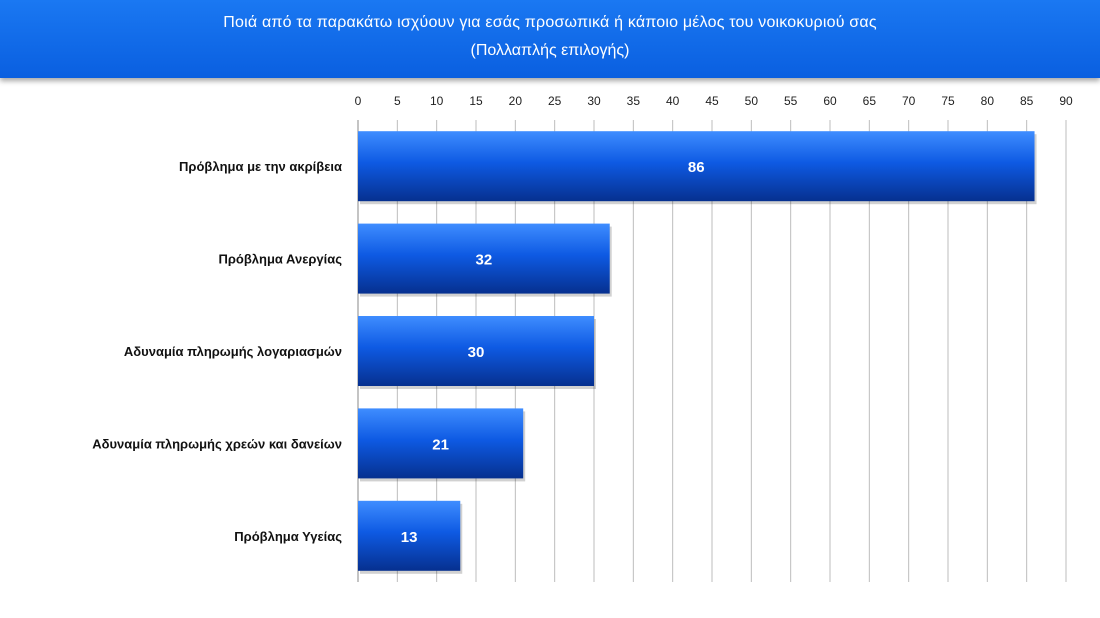 This screenshot has height=618, width=1100. Describe the element at coordinates (260, 166) in the screenshot. I see `category-label: Πρόβλημα με την ακρίβεια` at that location.